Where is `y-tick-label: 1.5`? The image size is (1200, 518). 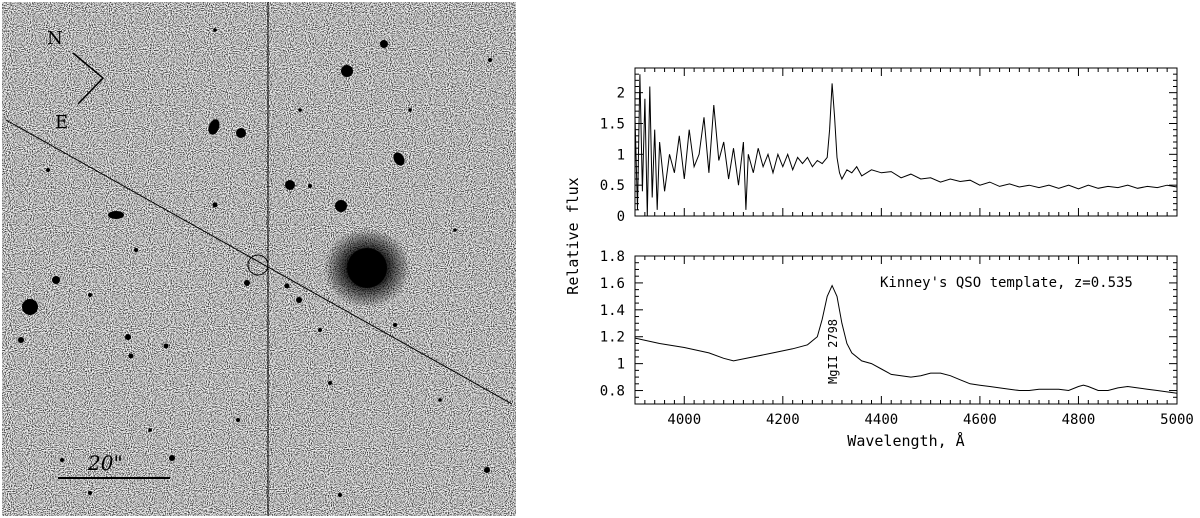 y-tick-label: 1.5 is located at coordinates (612, 125).